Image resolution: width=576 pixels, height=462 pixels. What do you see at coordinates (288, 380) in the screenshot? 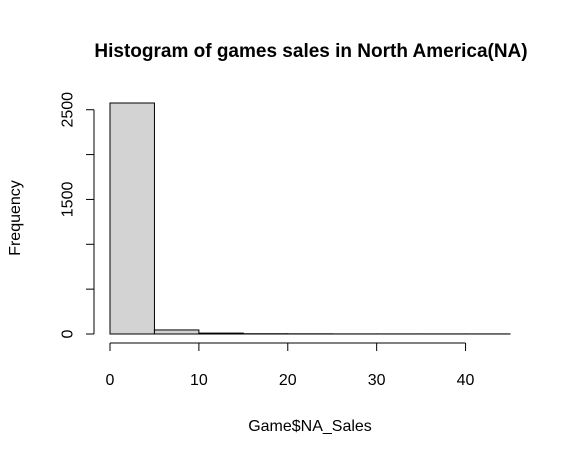
I see `x-tick-label-2: 20` at bounding box center [288, 380].